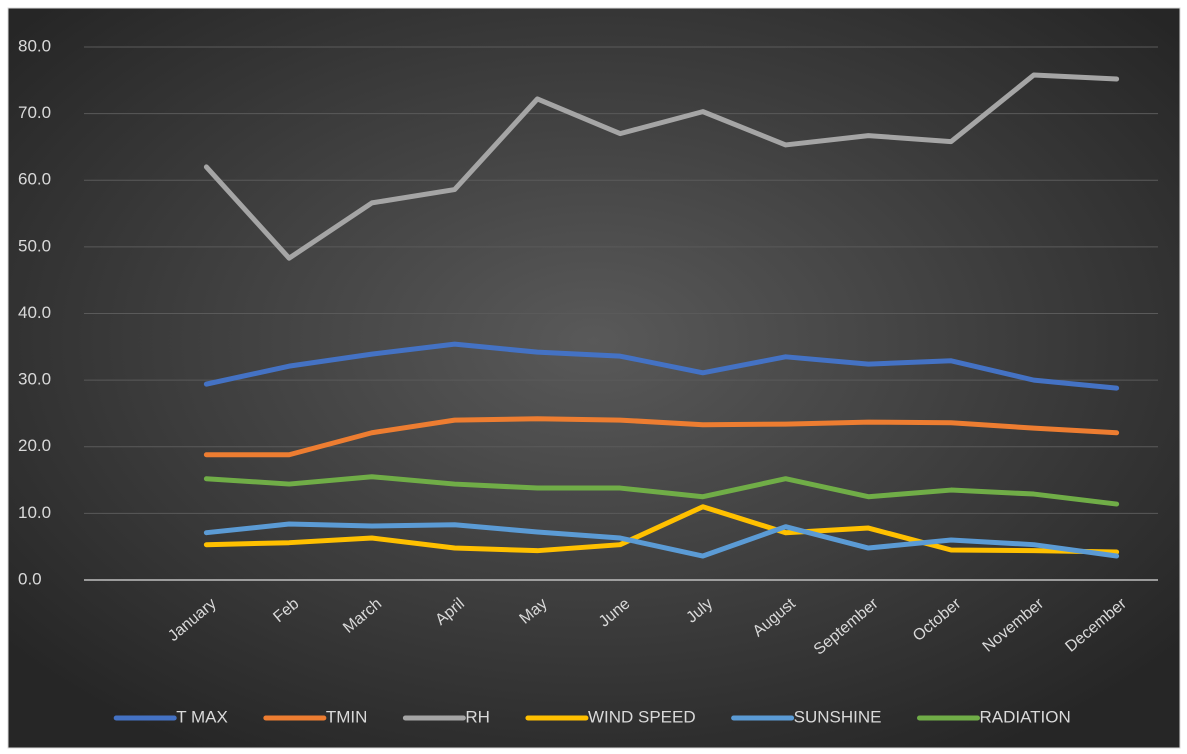 The image size is (1187, 754). What do you see at coordinates (30, 578) in the screenshot?
I see `y-tick-label: 0.0` at bounding box center [30, 578].